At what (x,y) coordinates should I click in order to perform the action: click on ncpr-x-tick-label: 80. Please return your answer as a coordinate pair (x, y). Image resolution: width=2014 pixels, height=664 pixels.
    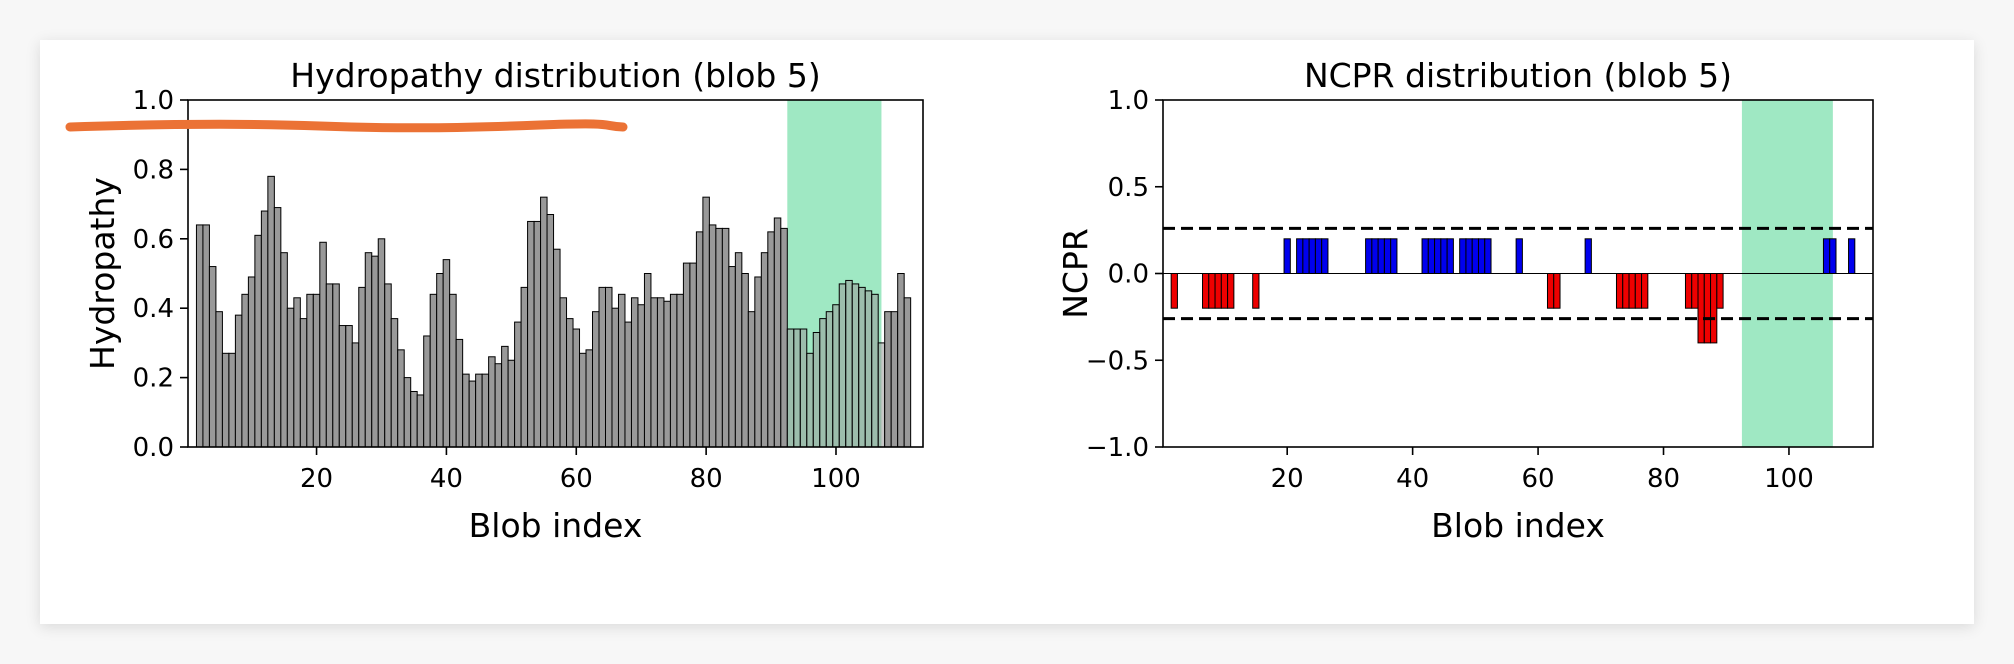
    Looking at the image, I should click on (1663, 479).